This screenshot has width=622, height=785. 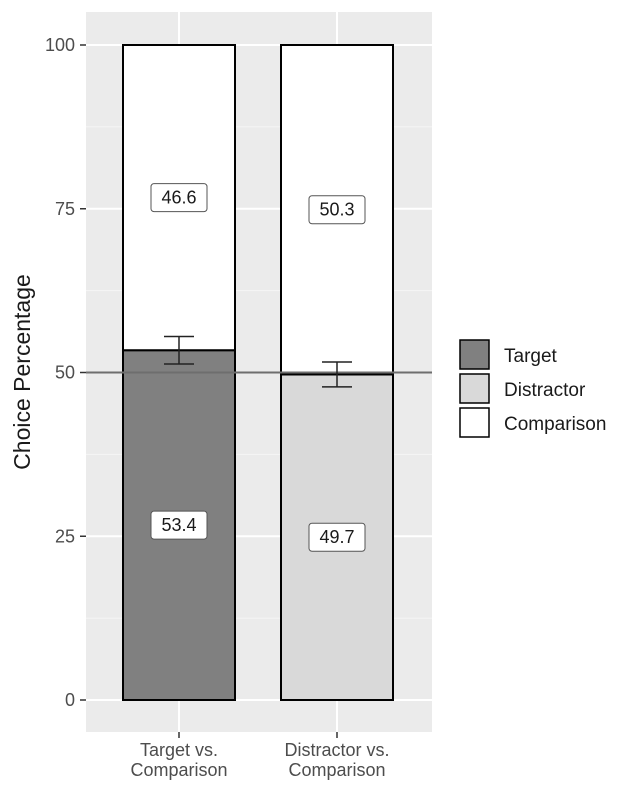 What do you see at coordinates (22, 372) in the screenshot?
I see `y-axis-title: Choice Percentage` at bounding box center [22, 372].